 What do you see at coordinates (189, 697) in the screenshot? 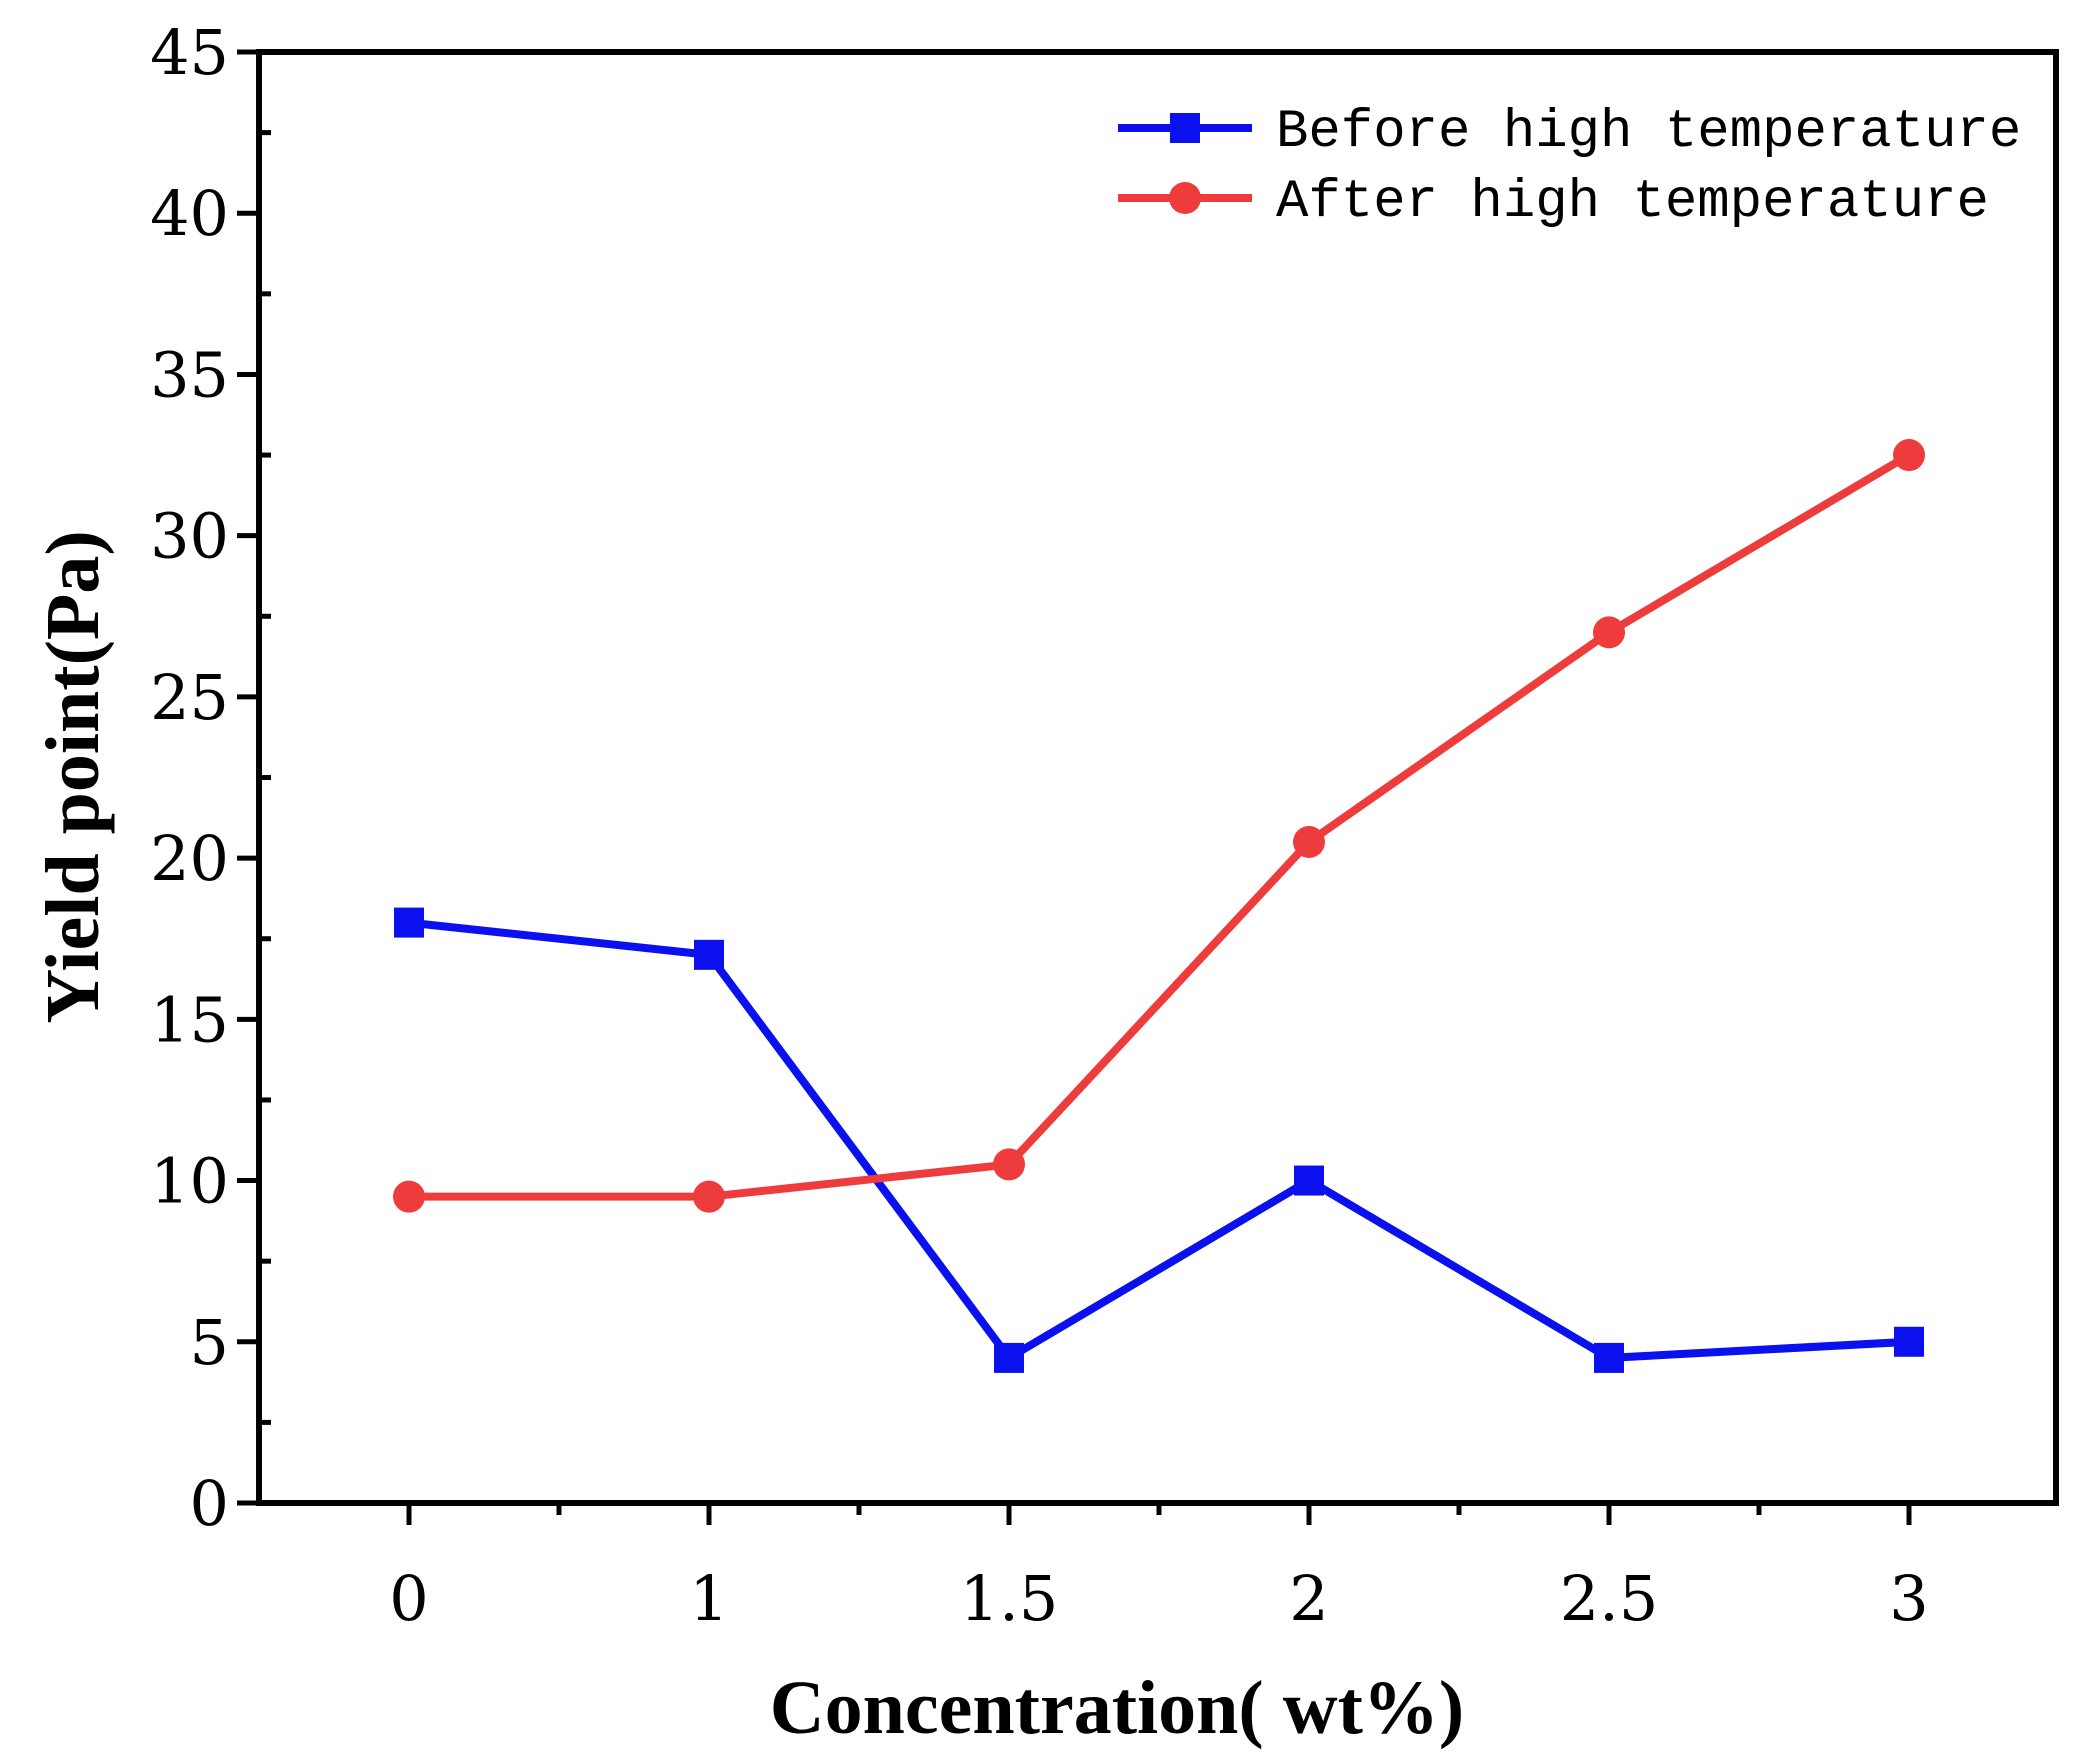
I see `y-tick-label: 25` at bounding box center [189, 697].